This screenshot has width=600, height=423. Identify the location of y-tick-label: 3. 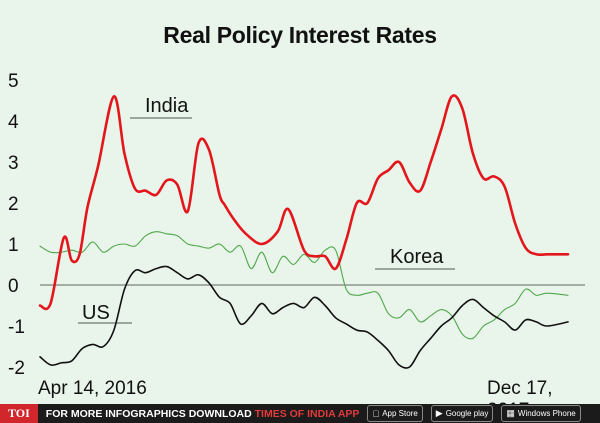
(13, 163).